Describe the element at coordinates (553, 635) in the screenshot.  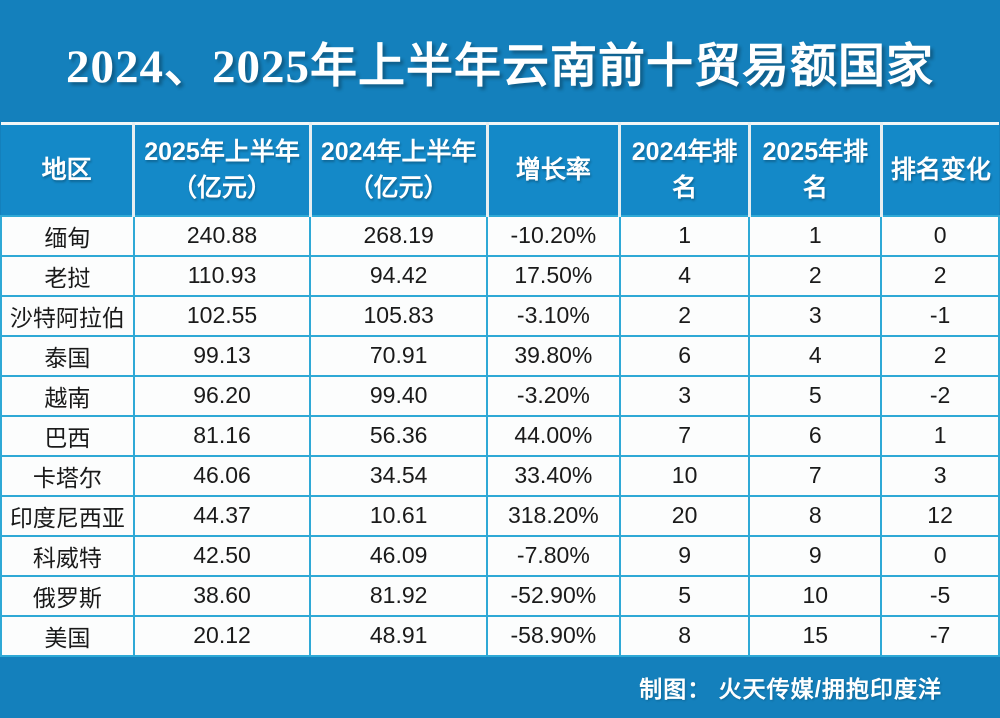
I see `table-cell: -58.90%` at that location.